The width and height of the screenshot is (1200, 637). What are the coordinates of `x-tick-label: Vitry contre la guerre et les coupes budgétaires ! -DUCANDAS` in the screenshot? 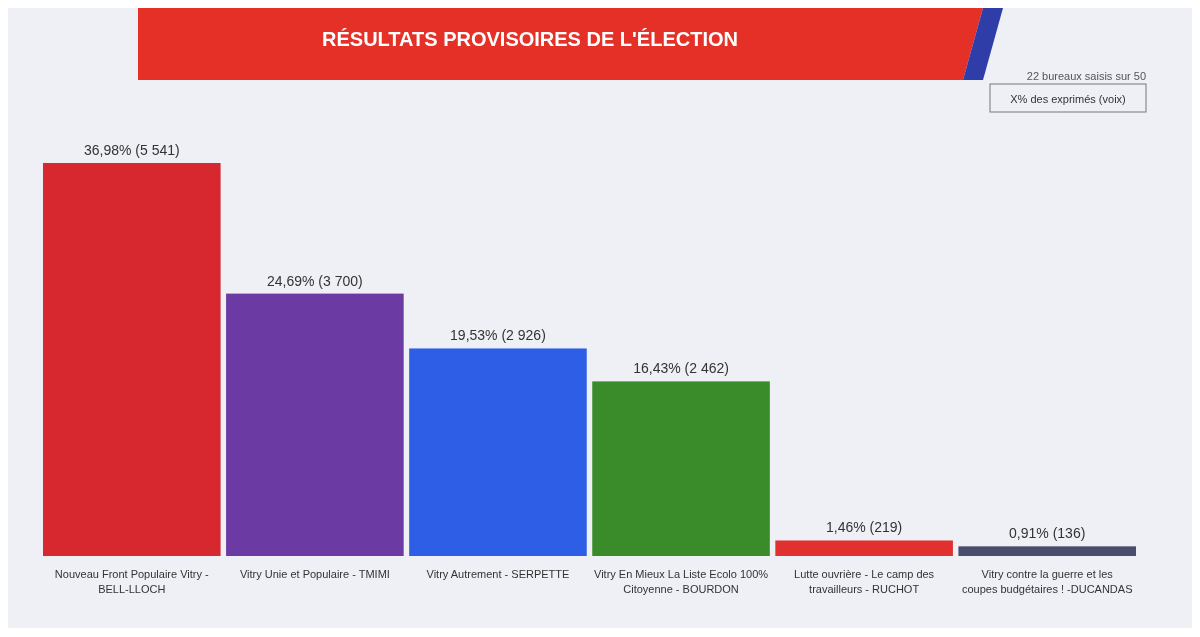 It's located at (1047, 581).